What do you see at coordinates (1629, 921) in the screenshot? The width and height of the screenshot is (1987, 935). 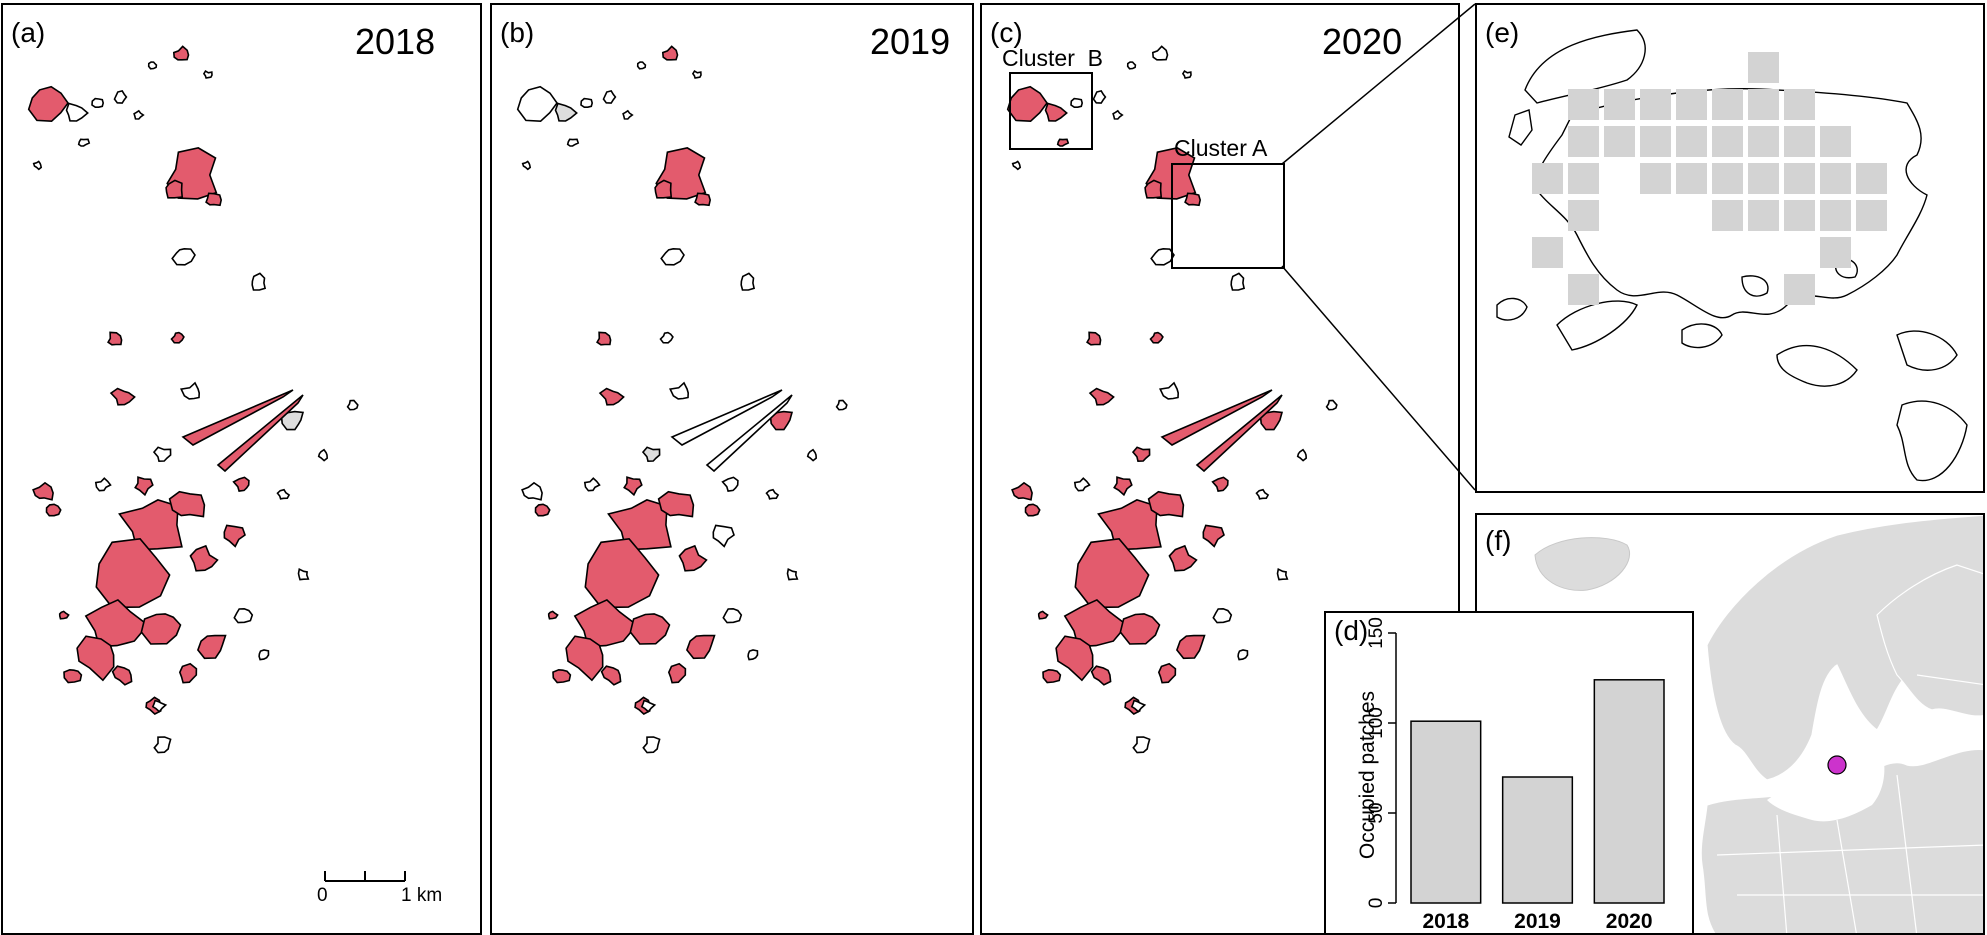 I see `x-tick-label-2020: 2020` at bounding box center [1629, 921].